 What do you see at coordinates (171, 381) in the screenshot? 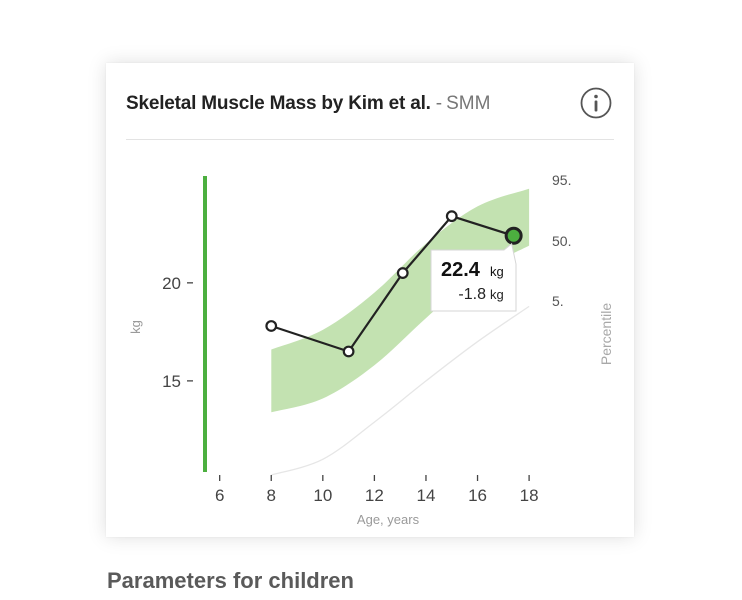
I see `y-tick-label: 15` at bounding box center [171, 381].